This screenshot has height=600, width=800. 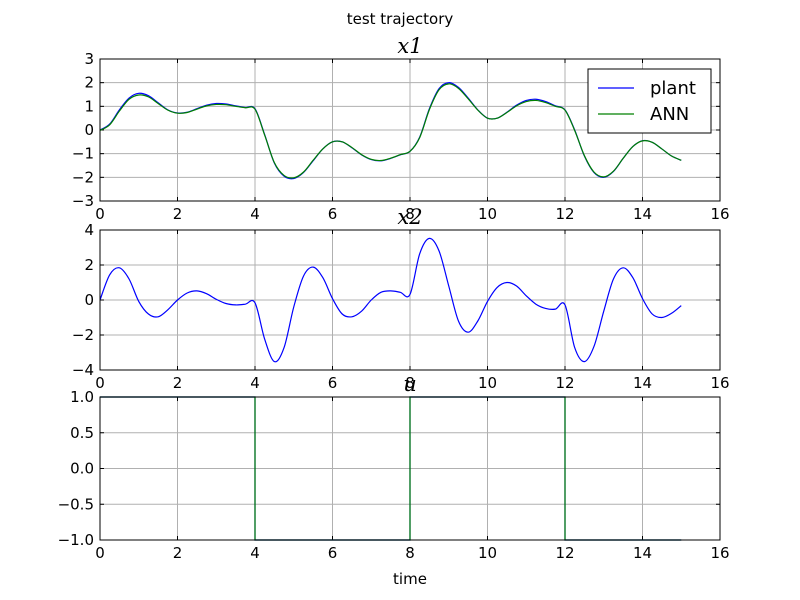 What do you see at coordinates (82, 397) in the screenshot?
I see `y-tick-label: 1.0` at bounding box center [82, 397].